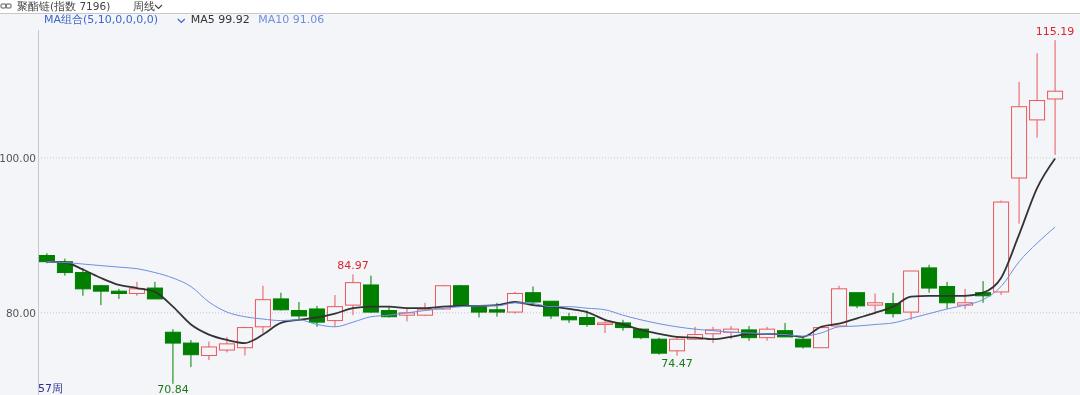 Image resolution: width=1080 pixels, height=395 pixels. What do you see at coordinates (64, 6) in the screenshot?
I see `chart-title: 聚酯链(指数 7196)` at bounding box center [64, 6].